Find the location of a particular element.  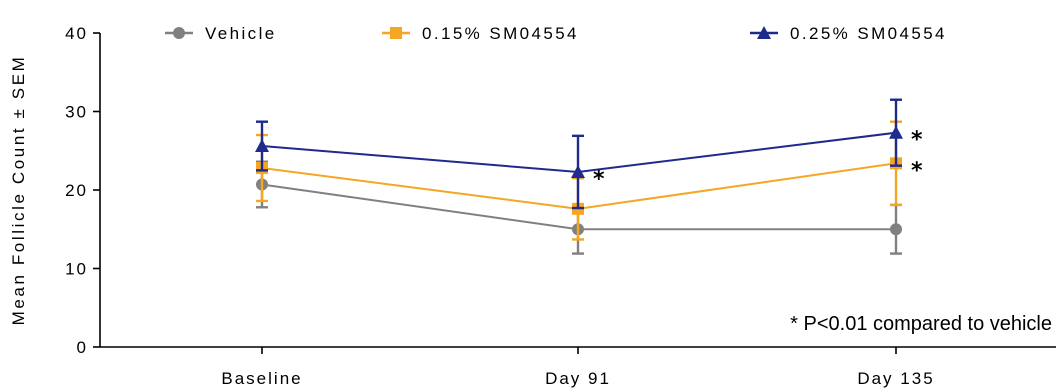

legend-item-2: 0.25% SM04554 is located at coordinates (848, 33).